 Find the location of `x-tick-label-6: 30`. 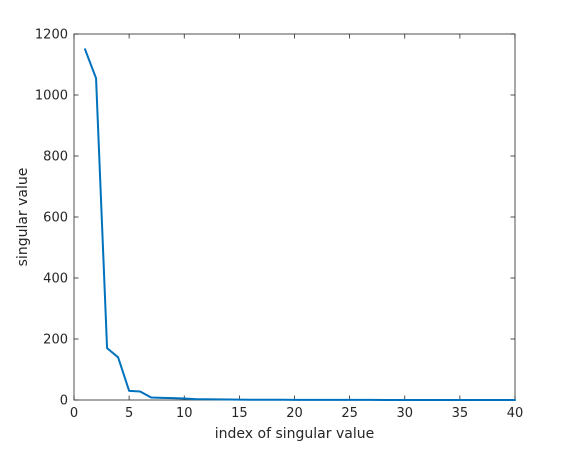

x-tick-label-6: 30 is located at coordinates (404, 413).